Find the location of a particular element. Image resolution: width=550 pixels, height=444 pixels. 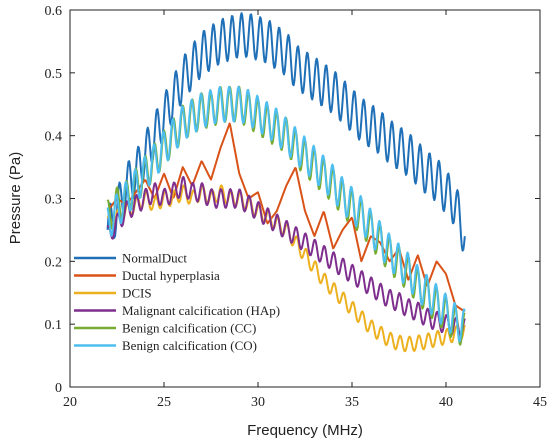

y-tick-label: 0.5 is located at coordinates (54, 74).